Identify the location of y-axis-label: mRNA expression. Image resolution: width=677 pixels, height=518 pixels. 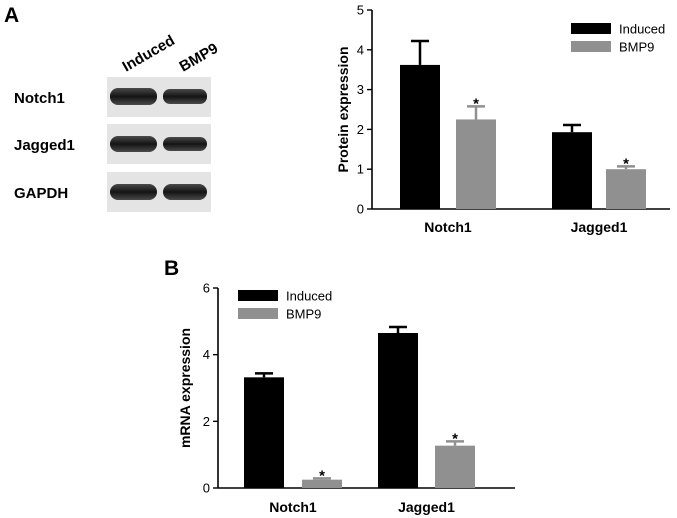
(185, 388).